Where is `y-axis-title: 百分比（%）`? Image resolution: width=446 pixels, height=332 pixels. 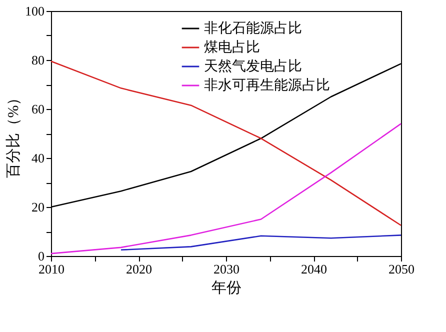
y-axis-title: 百分比（%） is located at coordinates (13, 134).